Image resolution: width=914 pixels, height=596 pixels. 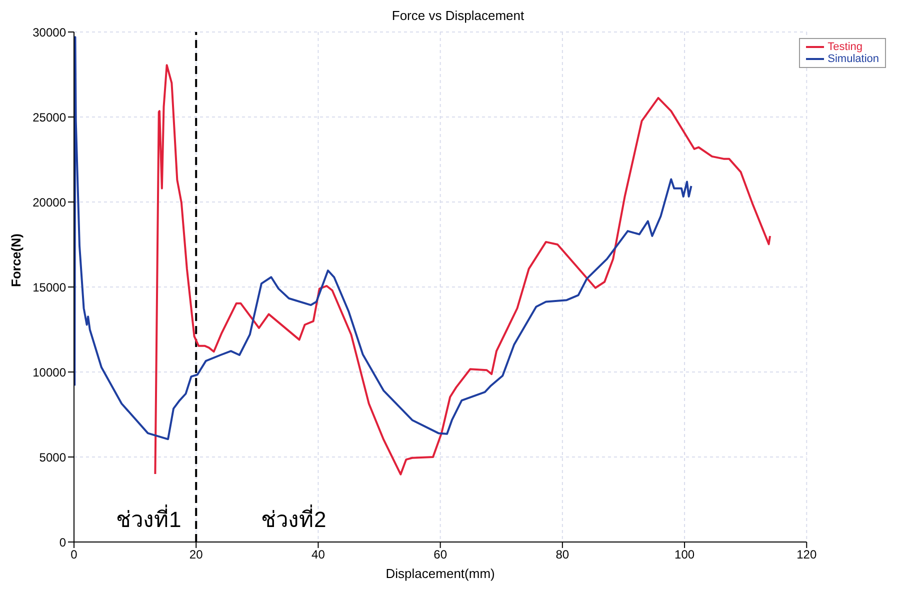 What do you see at coordinates (196, 555) in the screenshot?
I see `x-tick-label: 20` at bounding box center [196, 555].